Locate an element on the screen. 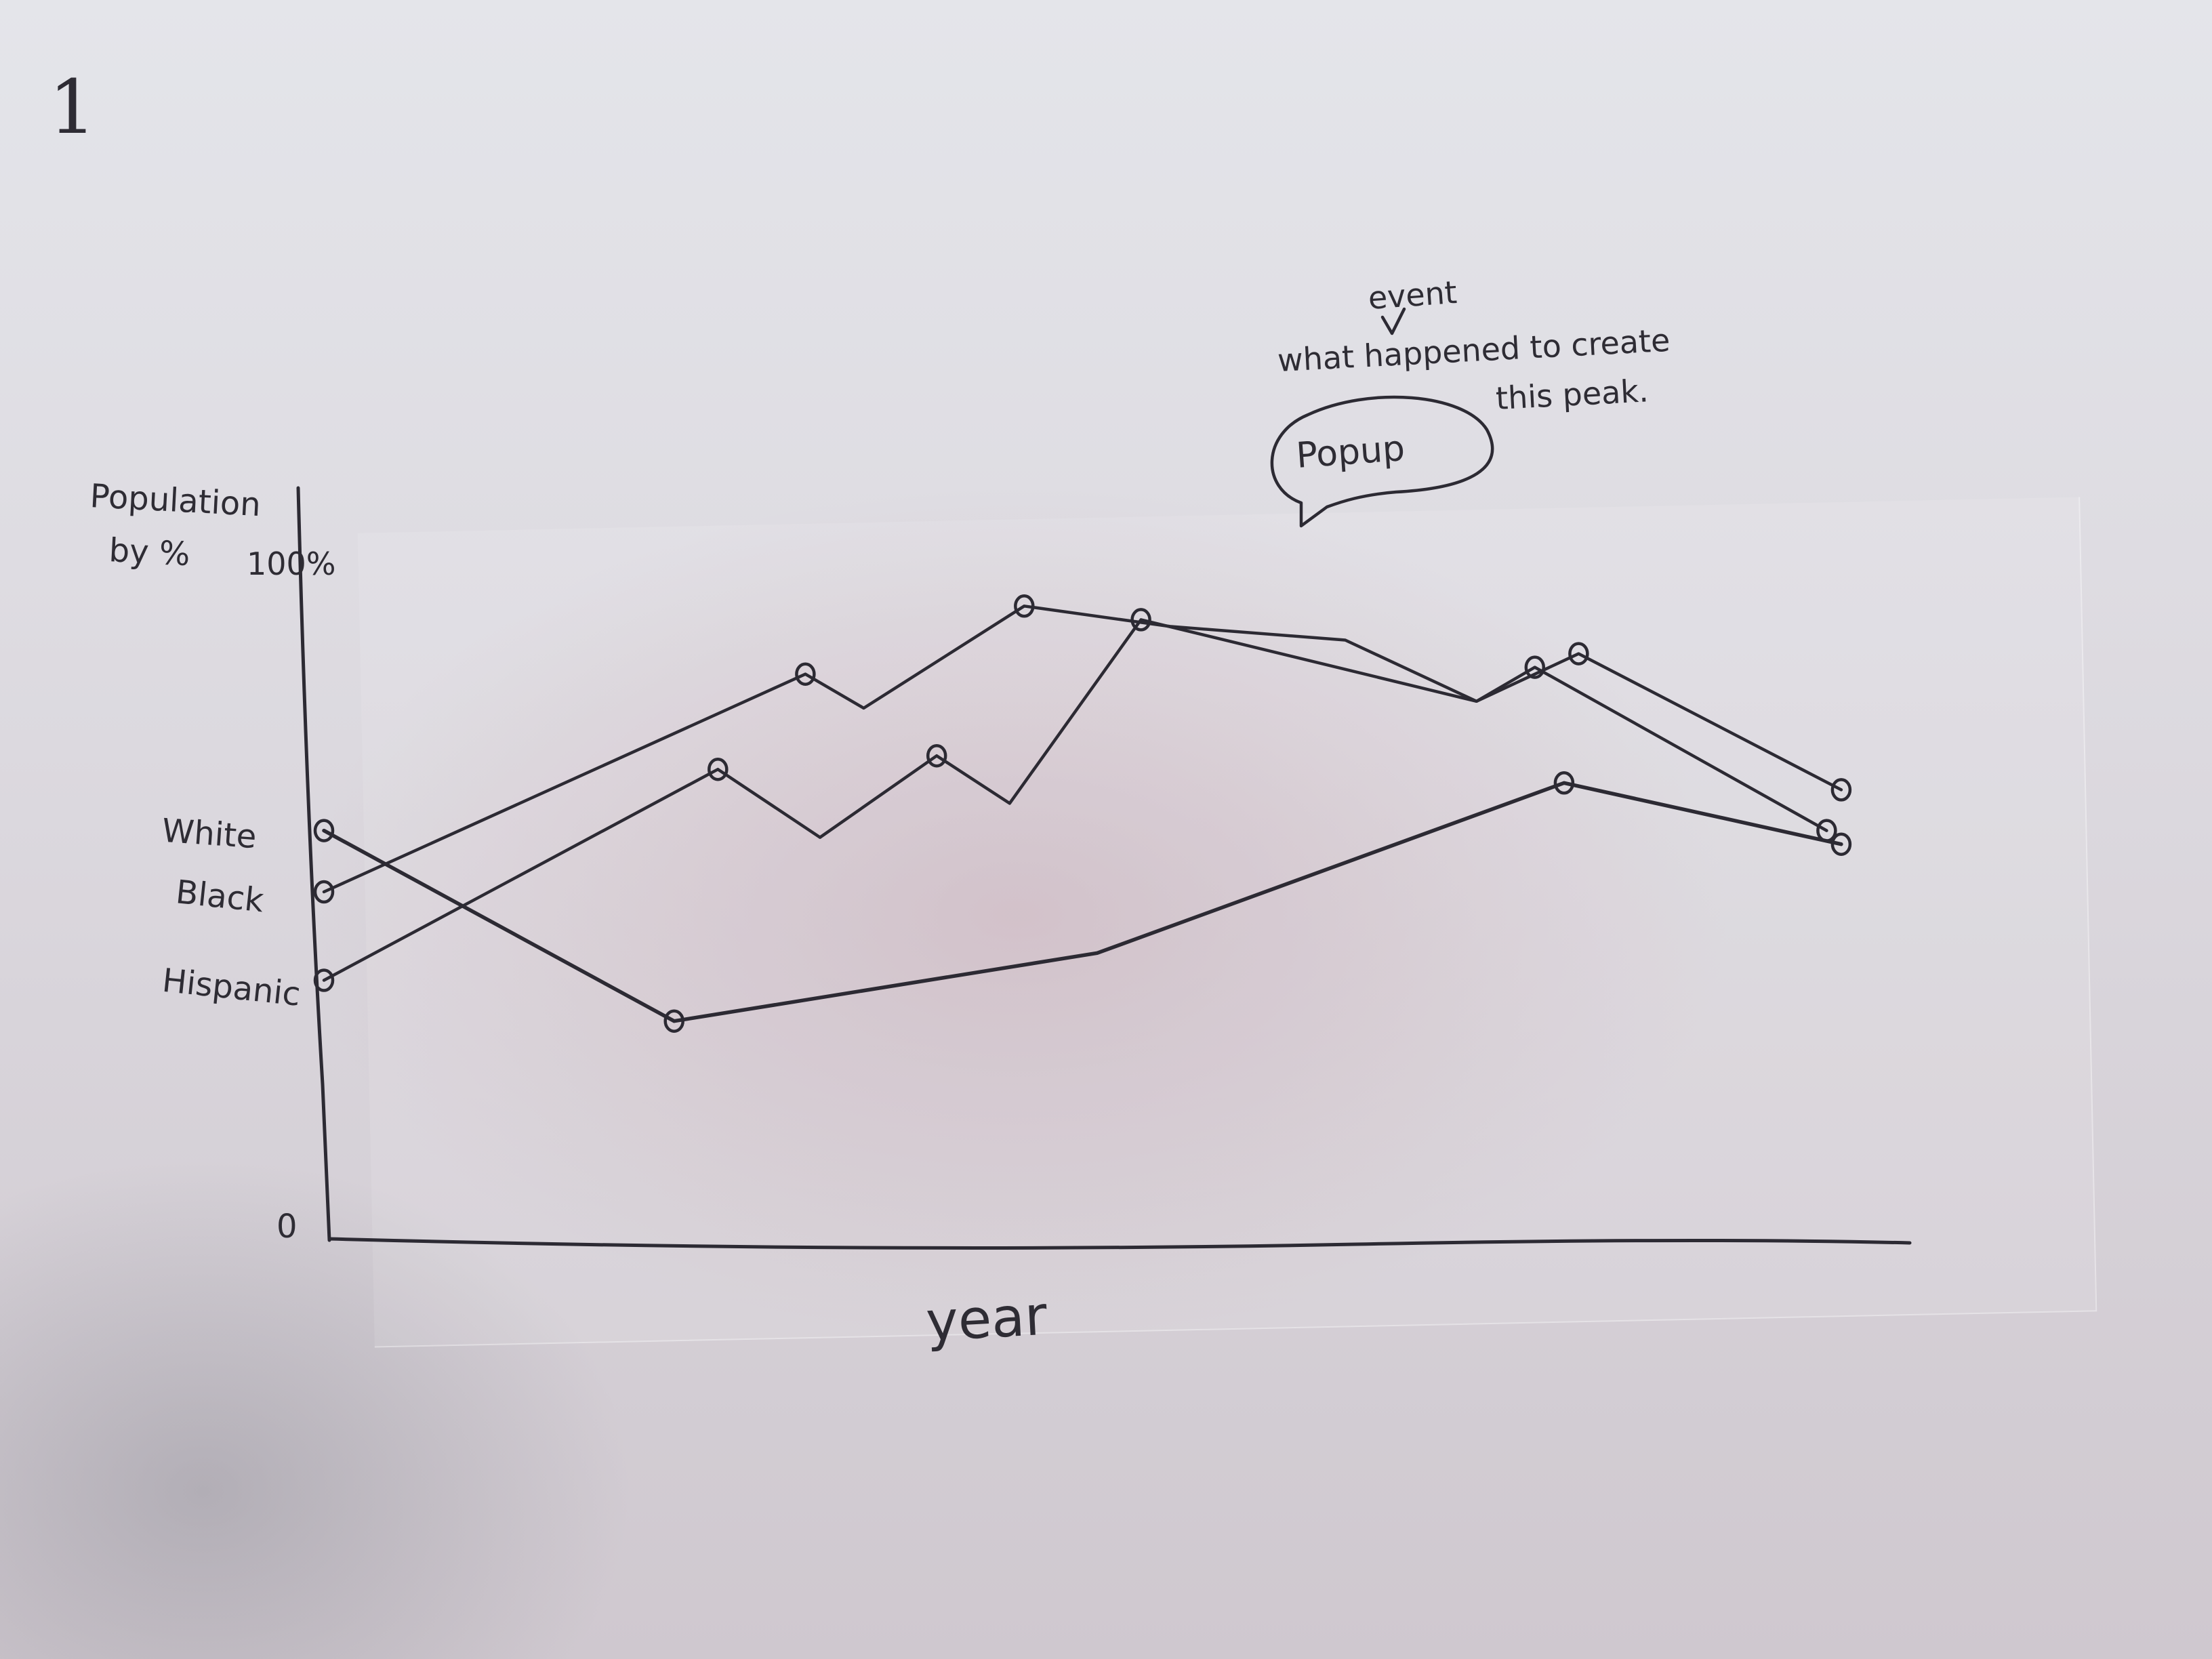 Image resolution: width=2212 pixels, height=1659 pixels. annotation-note-line1: what happened to create is located at coordinates (1474, 350).